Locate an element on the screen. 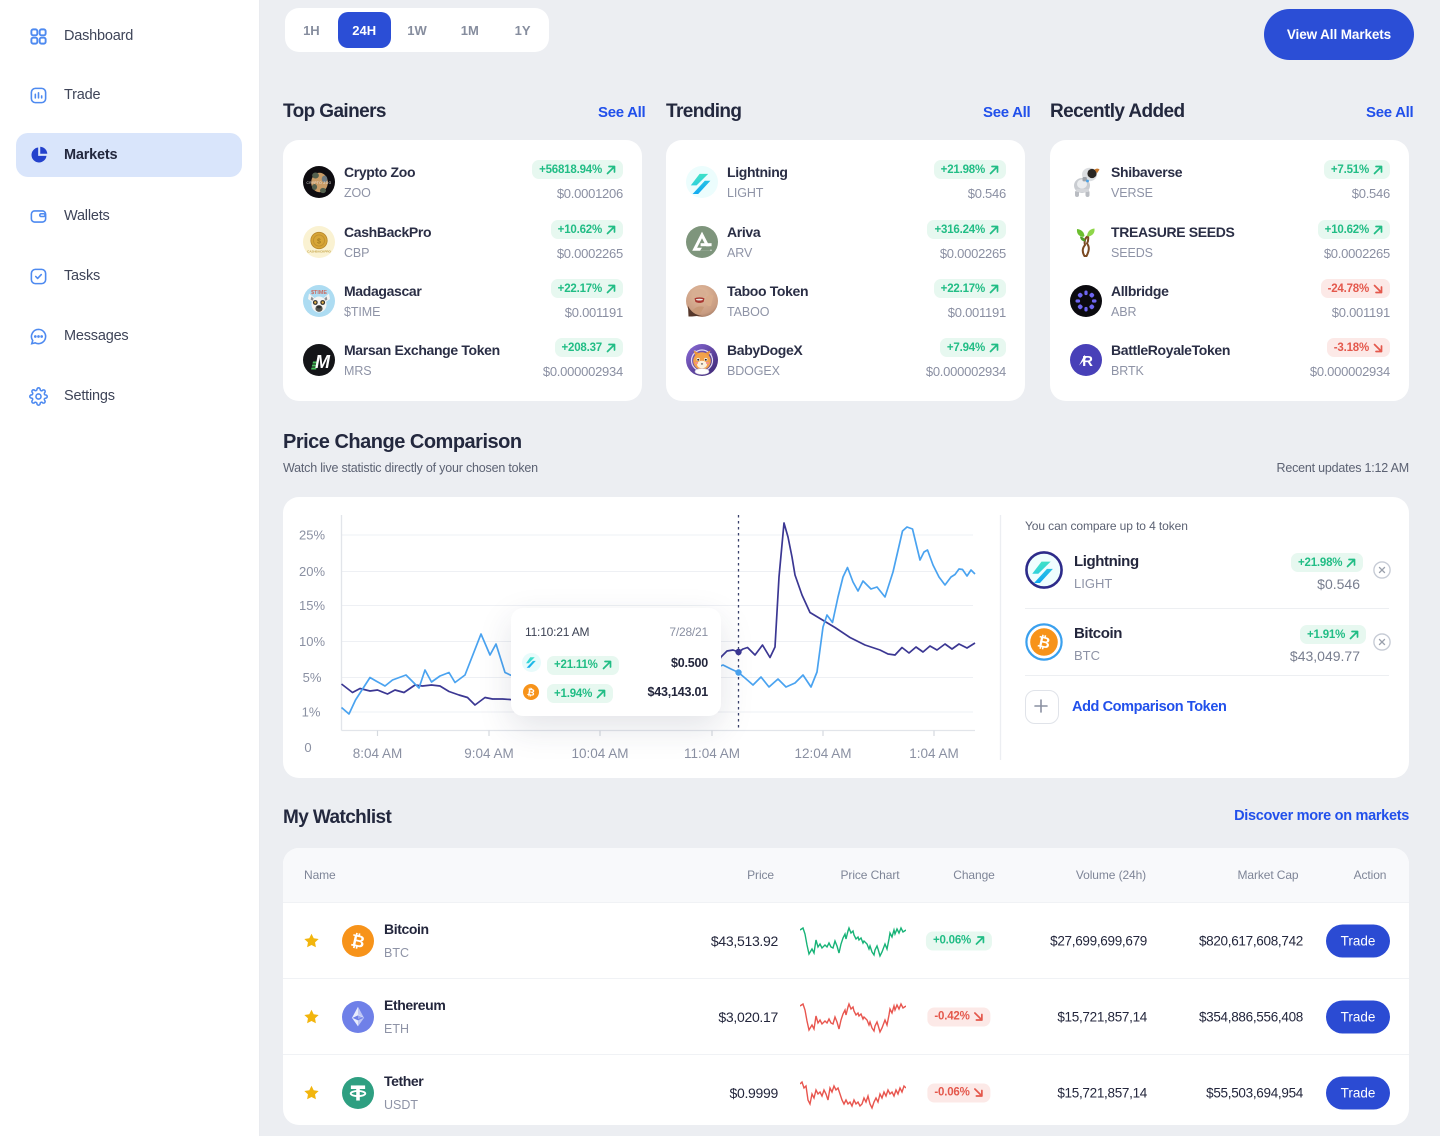 Image resolution: width=1440 pixels, height=1136 pixels. svg-text: R is located at coordinates (1087, 361).